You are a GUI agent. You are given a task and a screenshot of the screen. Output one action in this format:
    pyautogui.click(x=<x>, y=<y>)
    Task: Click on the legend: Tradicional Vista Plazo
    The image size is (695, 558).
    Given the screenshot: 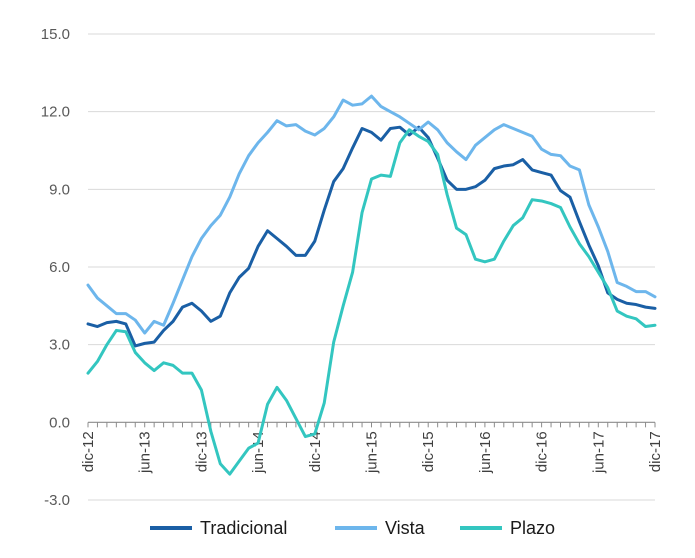 What is the action you would take?
    pyautogui.click(x=352, y=528)
    